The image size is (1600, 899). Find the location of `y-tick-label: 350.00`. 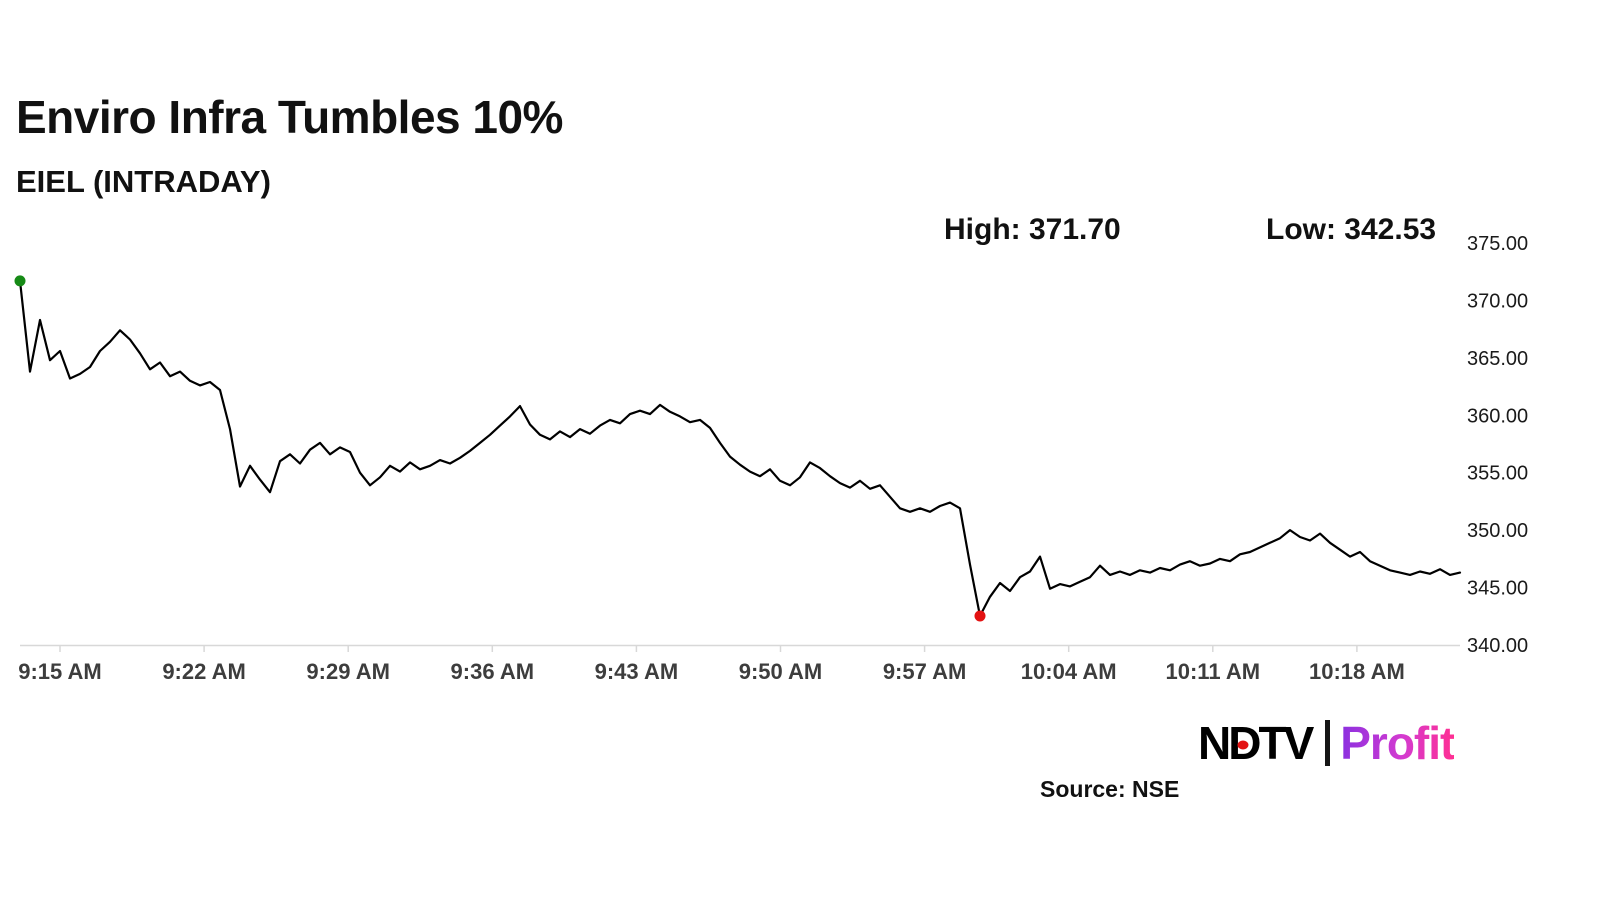

y-tick-label: 350.00 is located at coordinates (1497, 531).